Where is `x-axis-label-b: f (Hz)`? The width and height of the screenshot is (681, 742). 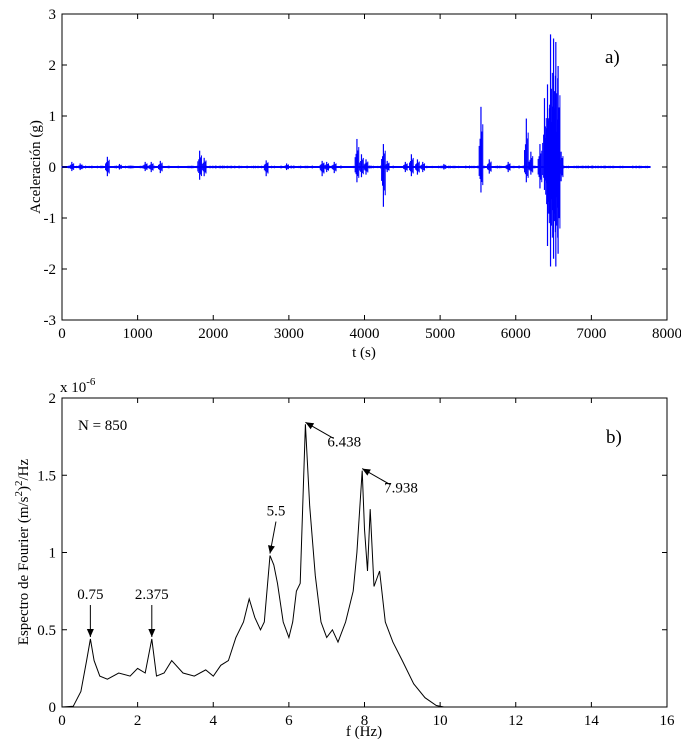
x-axis-label-b: f (Hz) is located at coordinates (364, 732).